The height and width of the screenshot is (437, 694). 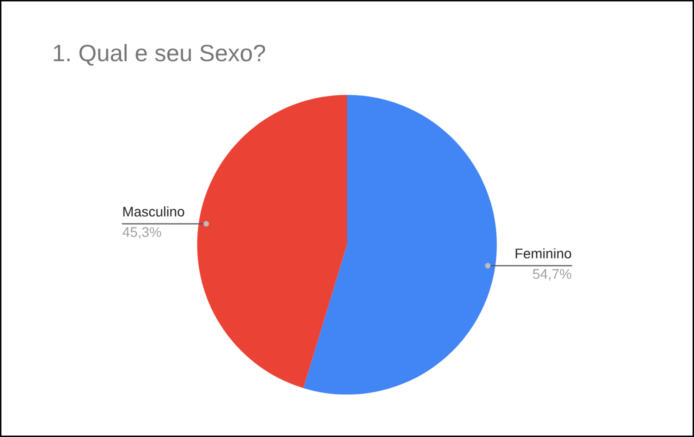 What do you see at coordinates (160, 55) in the screenshot?
I see `chart-title: 1. Qual e seu Sexo?` at bounding box center [160, 55].